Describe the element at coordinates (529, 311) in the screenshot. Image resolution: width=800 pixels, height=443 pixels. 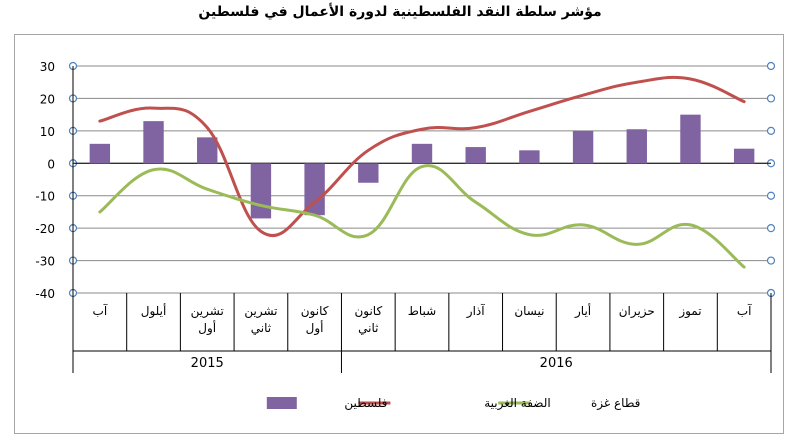
I see `x-tick-label: نيسان` at that location.